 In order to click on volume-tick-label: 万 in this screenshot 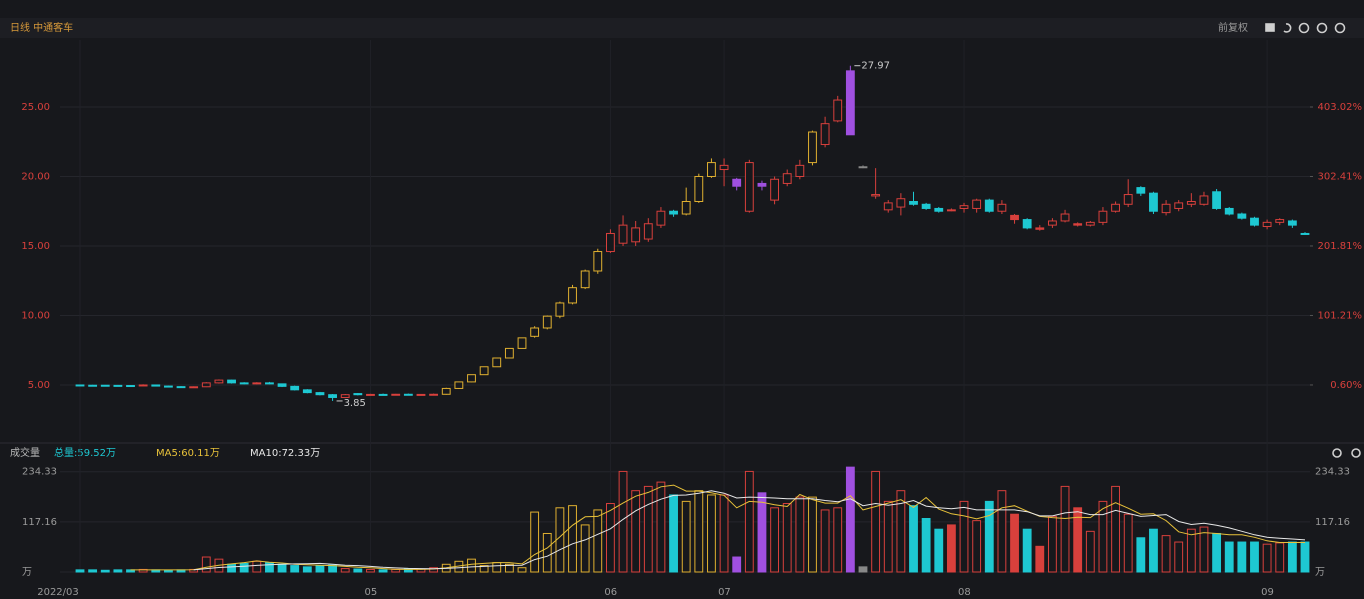, I will do `click(27, 572)`.